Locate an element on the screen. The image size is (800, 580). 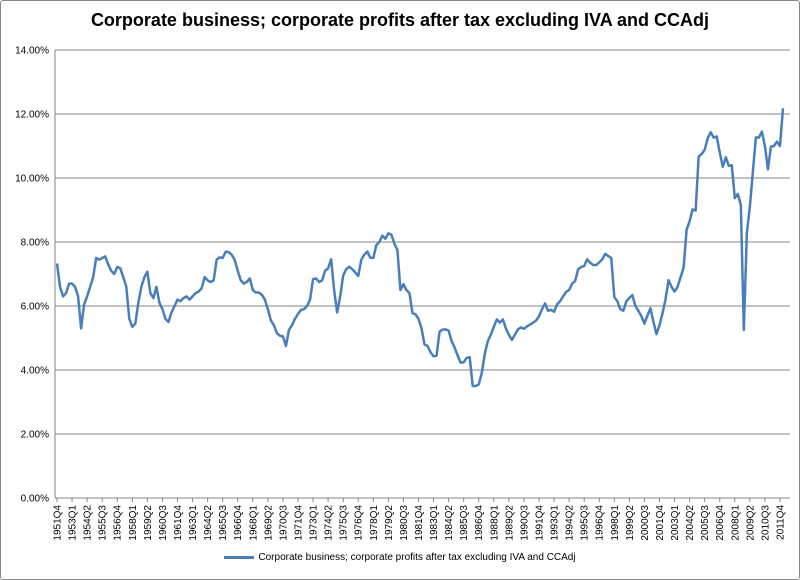
x-tick-label: 2011Q4 is located at coordinates (780, 522).